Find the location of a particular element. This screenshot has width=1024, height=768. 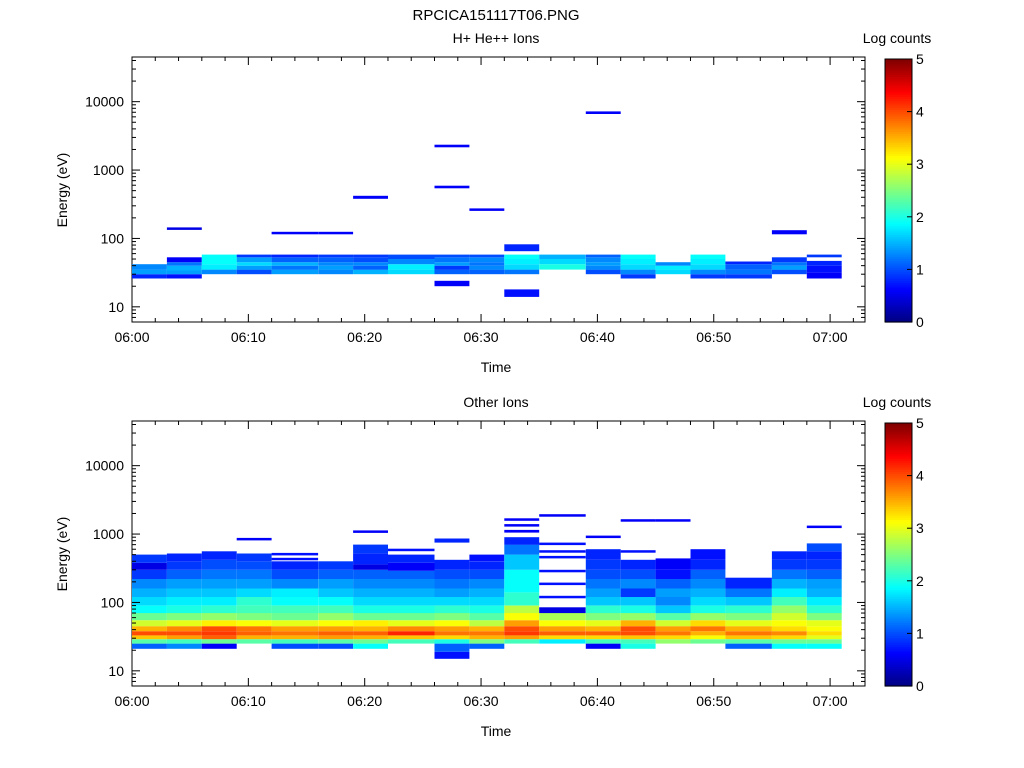

figure-title: RPCICA151117T06.PNG is located at coordinates (495, 15).